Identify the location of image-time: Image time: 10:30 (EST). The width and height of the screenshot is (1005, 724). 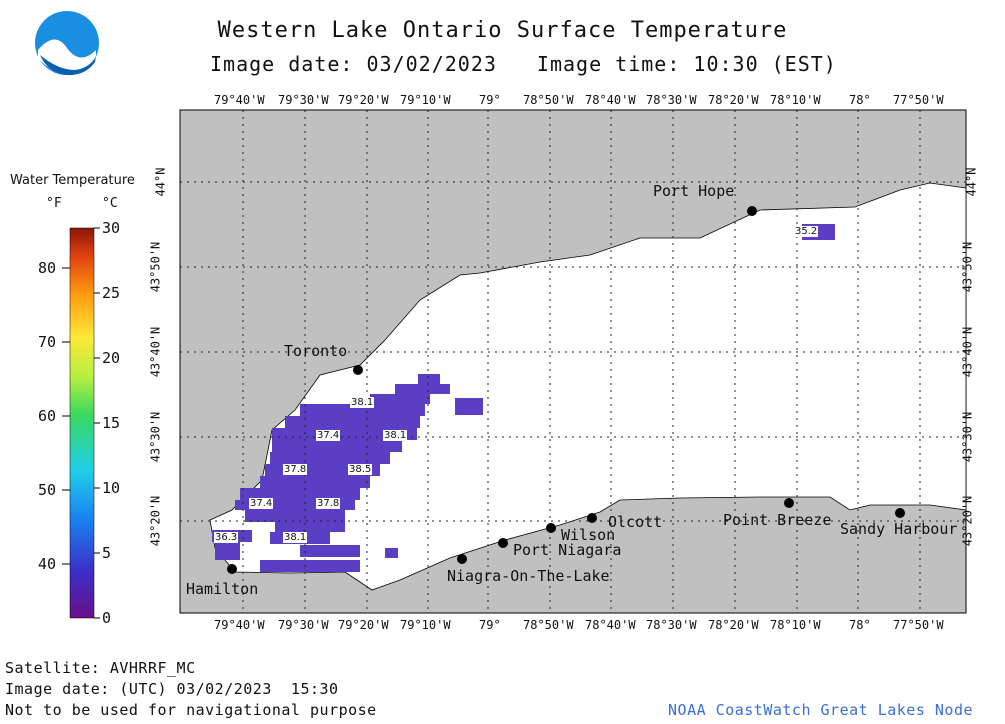
(686, 64).